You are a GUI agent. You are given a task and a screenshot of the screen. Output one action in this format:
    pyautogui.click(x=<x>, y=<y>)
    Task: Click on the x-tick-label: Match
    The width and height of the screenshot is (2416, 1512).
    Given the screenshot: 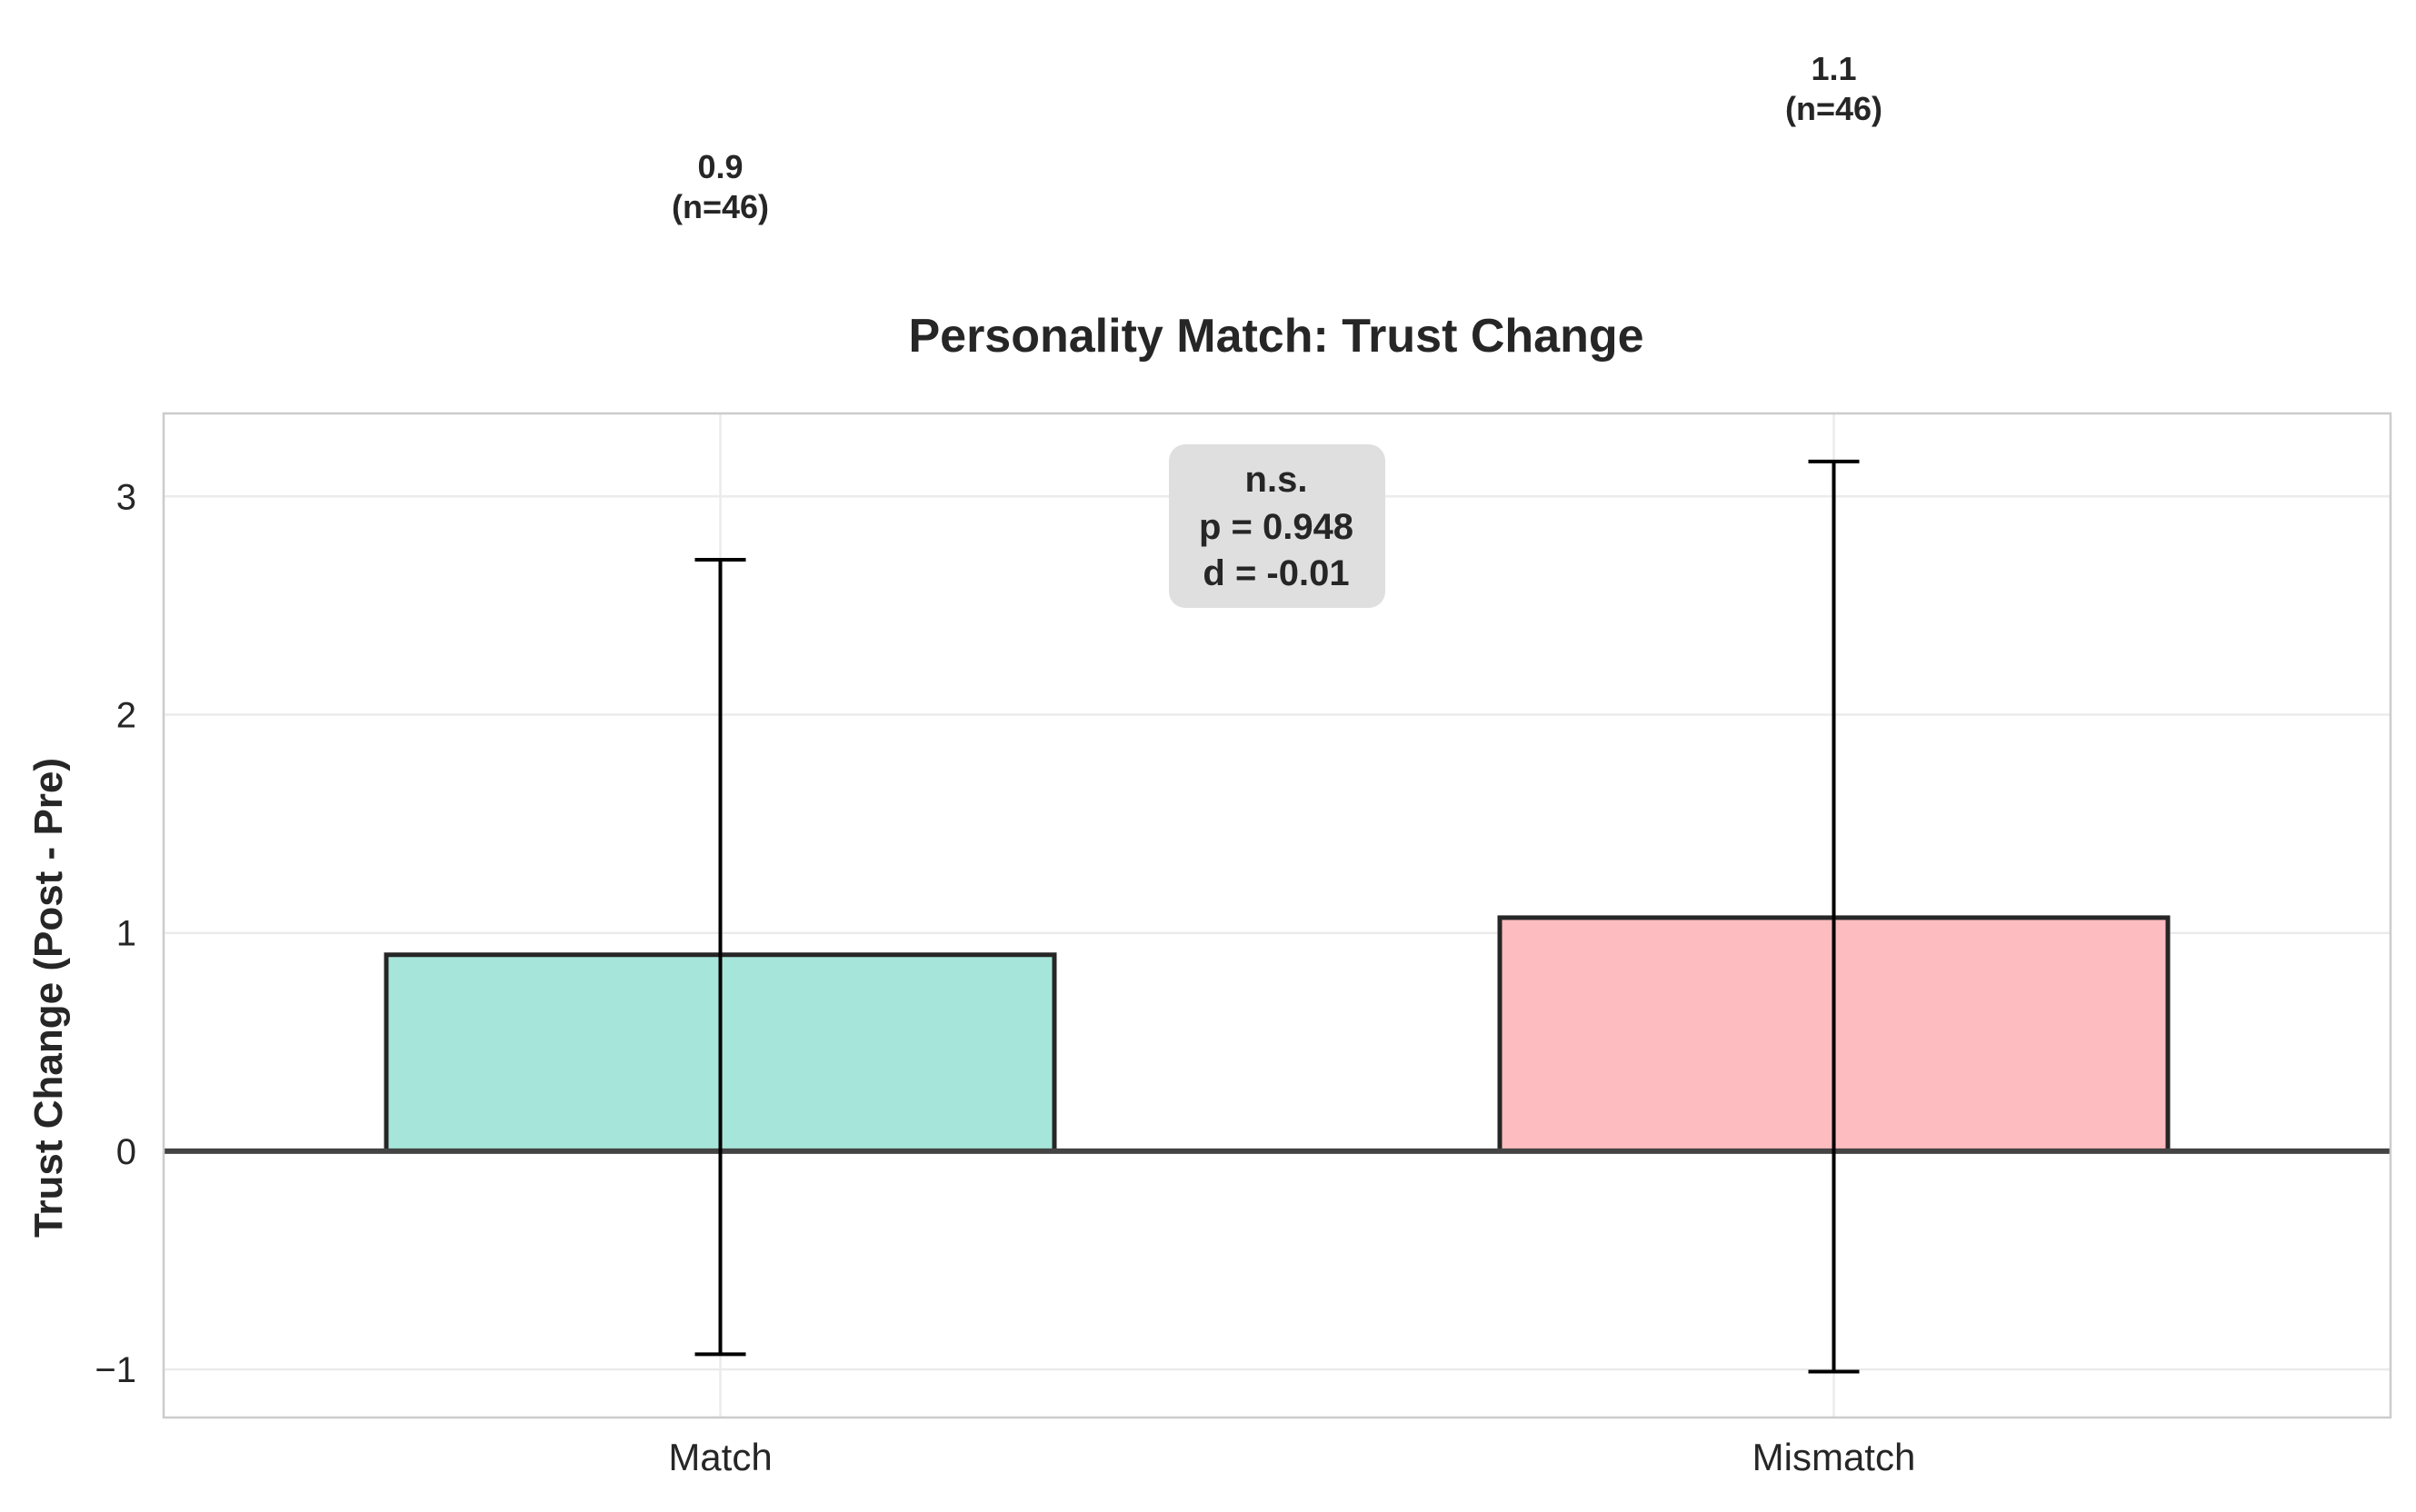 What is the action you would take?
    pyautogui.click(x=720, y=1457)
    